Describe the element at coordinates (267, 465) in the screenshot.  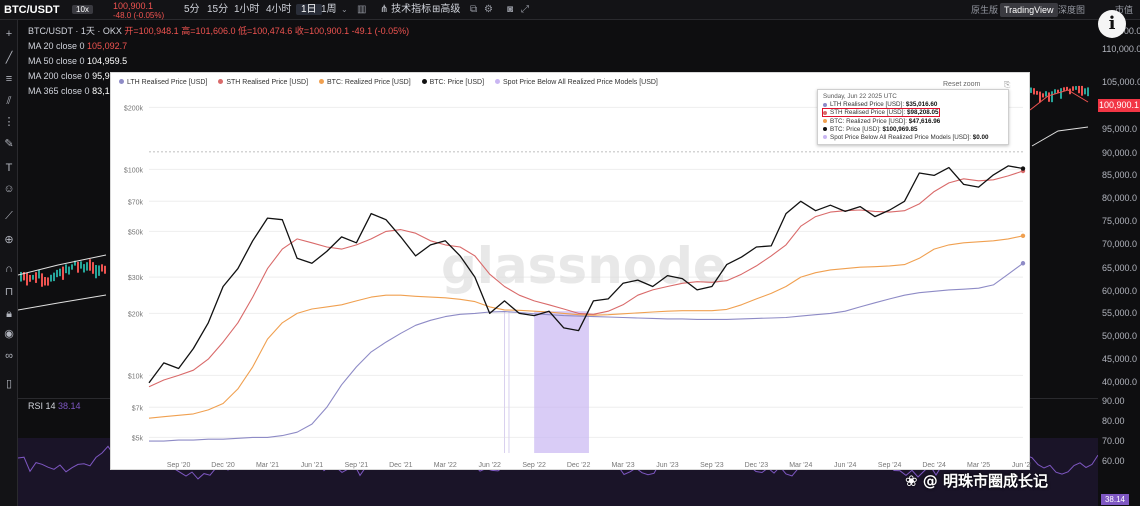
I see `x-tick-label: Mar '21` at that location.